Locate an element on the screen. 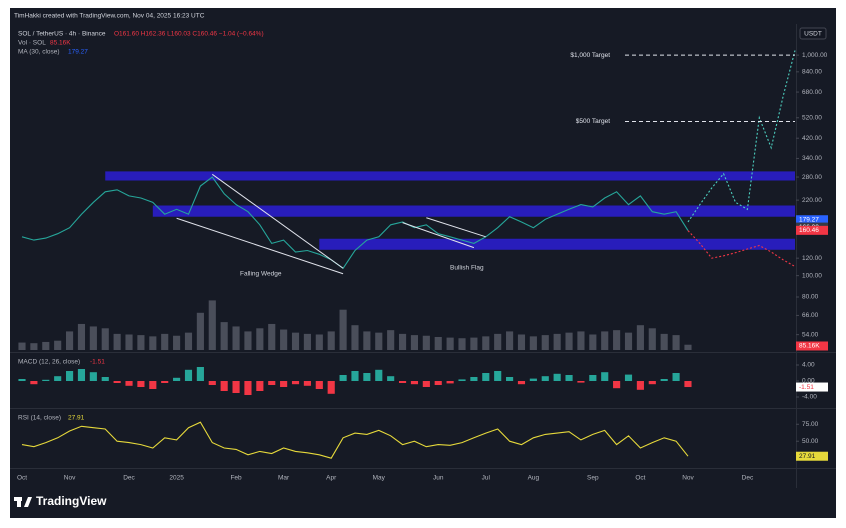 This screenshot has width=846, height=528. y-tick-label: 520.00 is located at coordinates (812, 117).